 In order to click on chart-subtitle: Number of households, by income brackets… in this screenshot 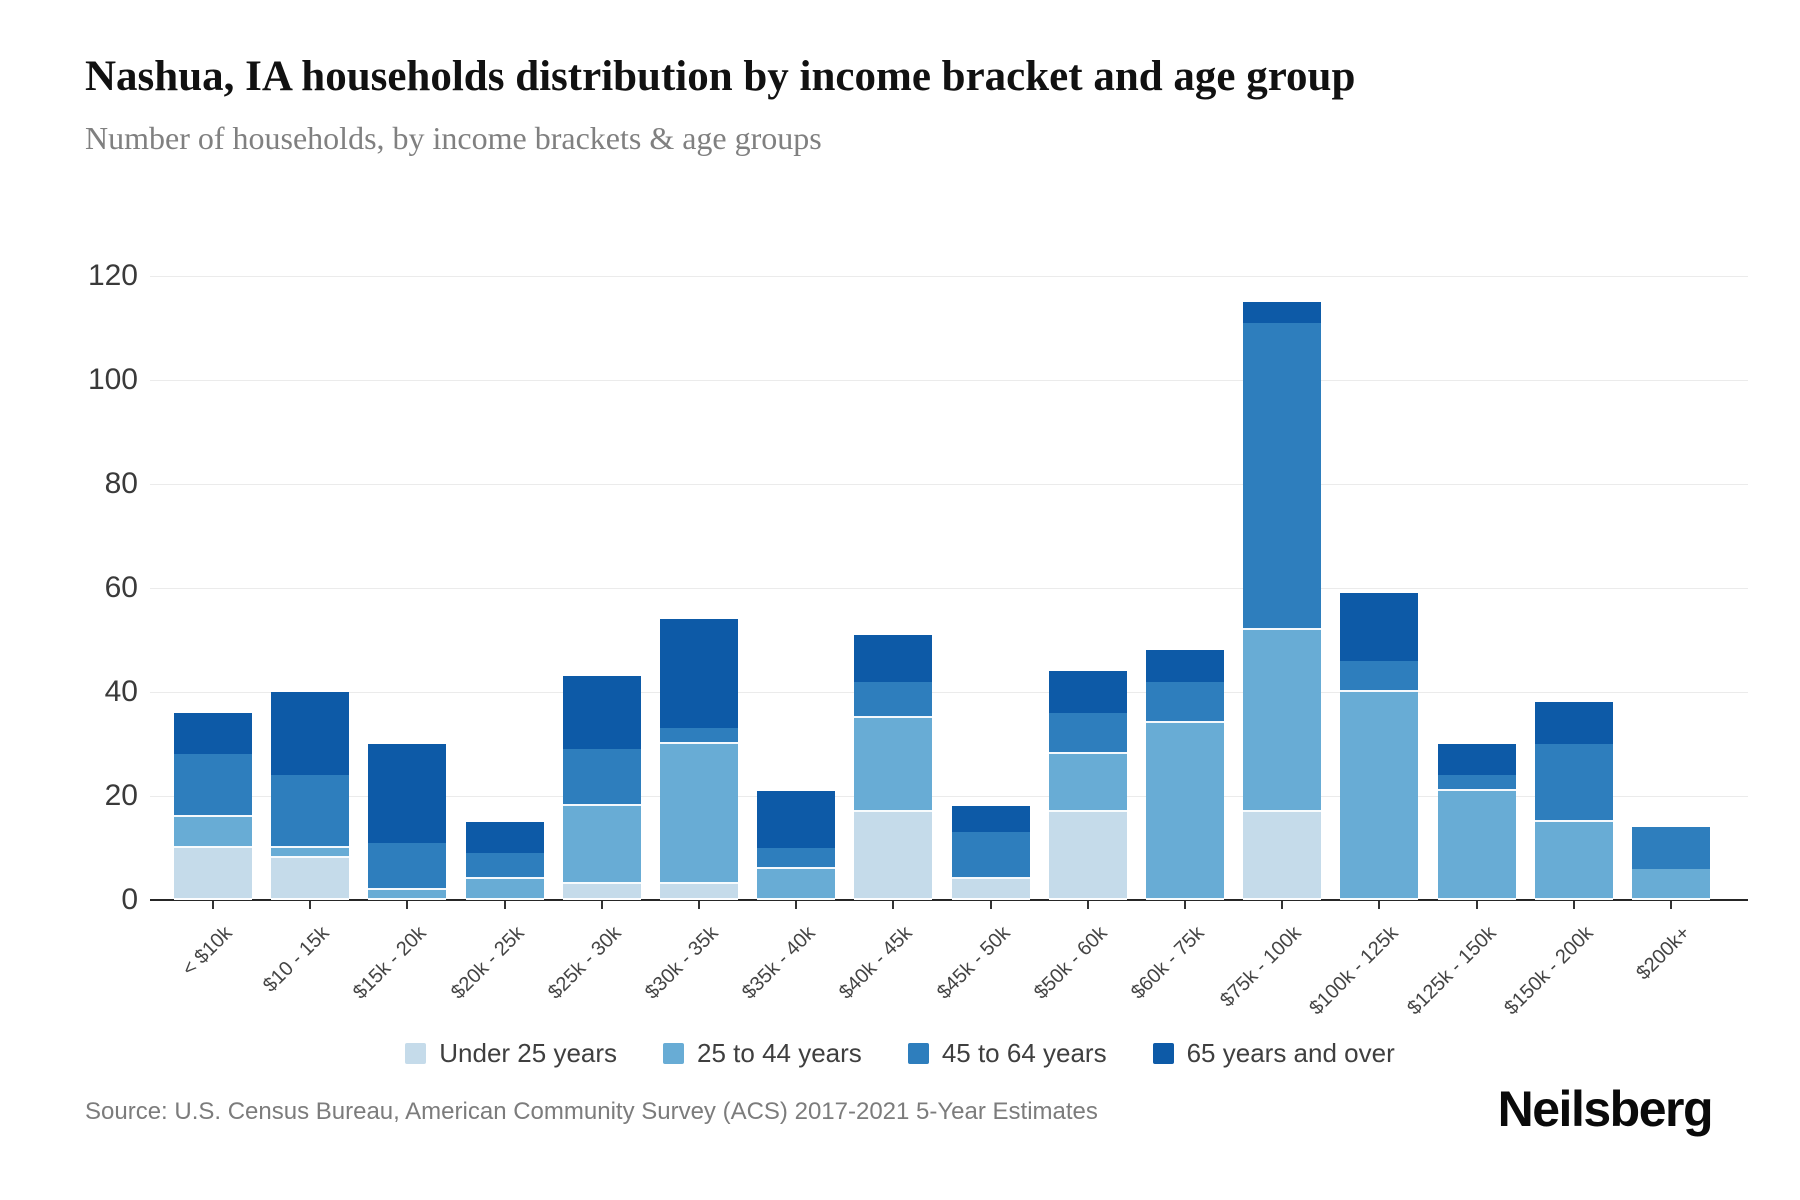, I will do `click(453, 138)`.